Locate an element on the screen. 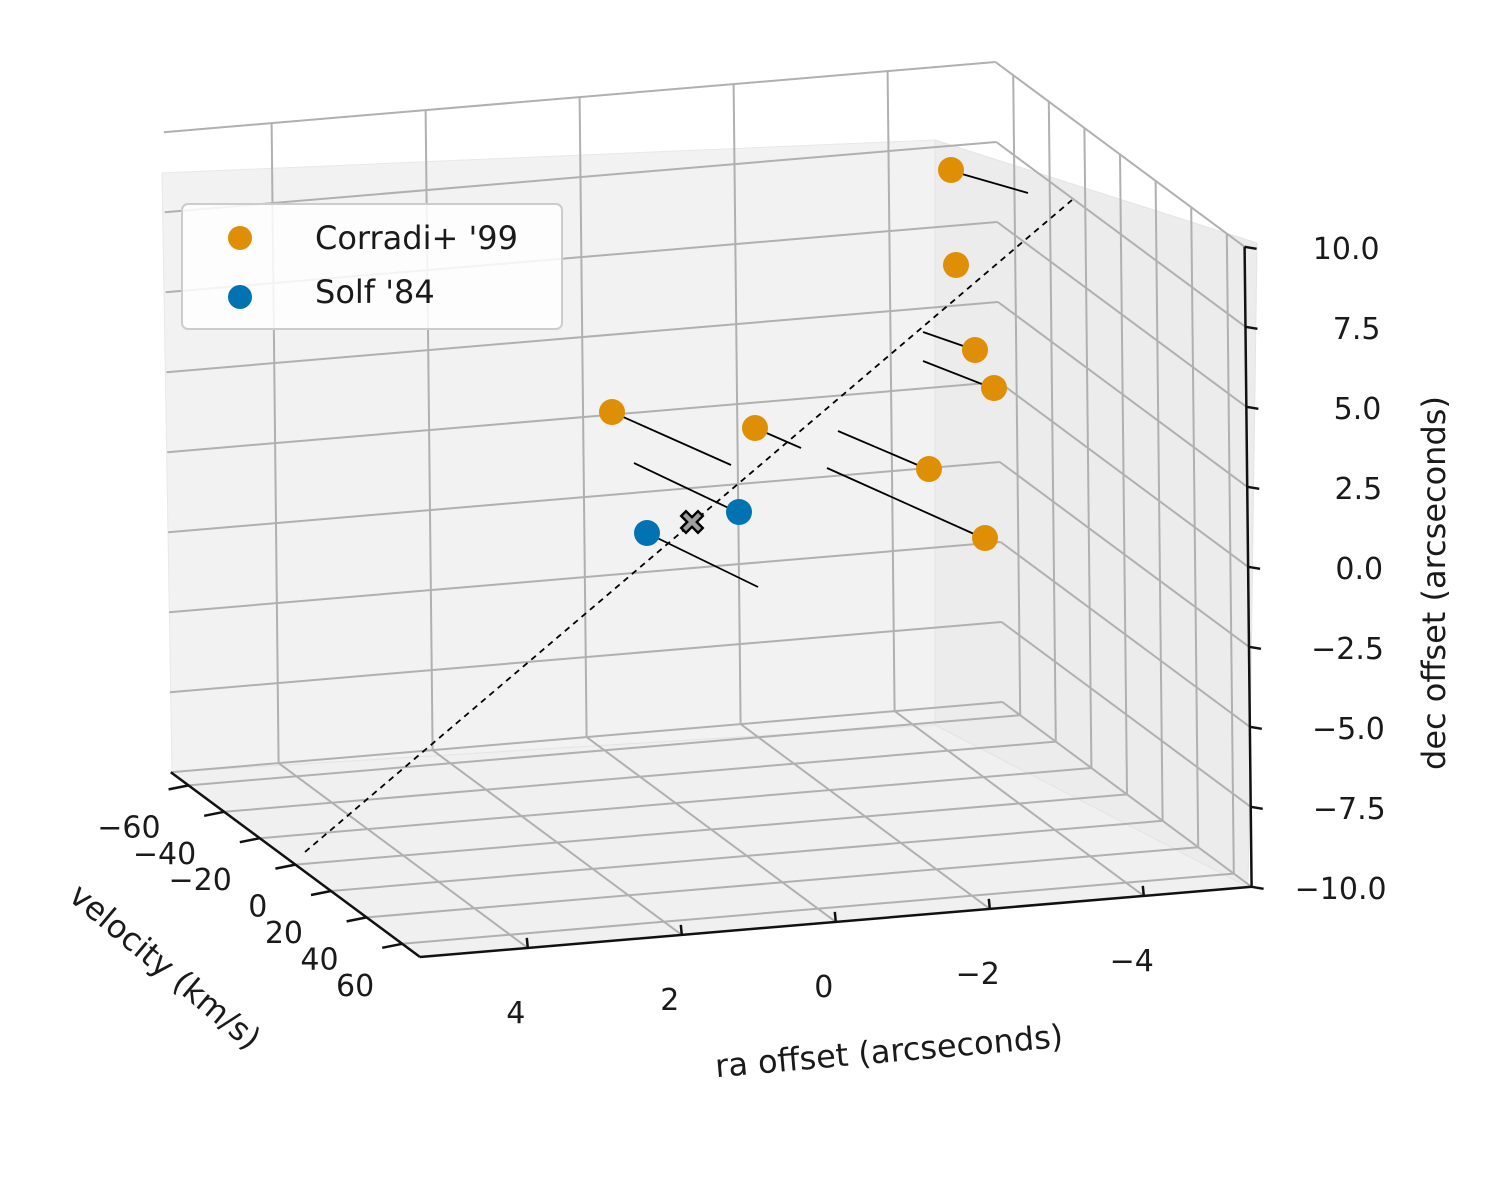  legend: Corradi+ '99 Solf '84 is located at coordinates (372, 266).